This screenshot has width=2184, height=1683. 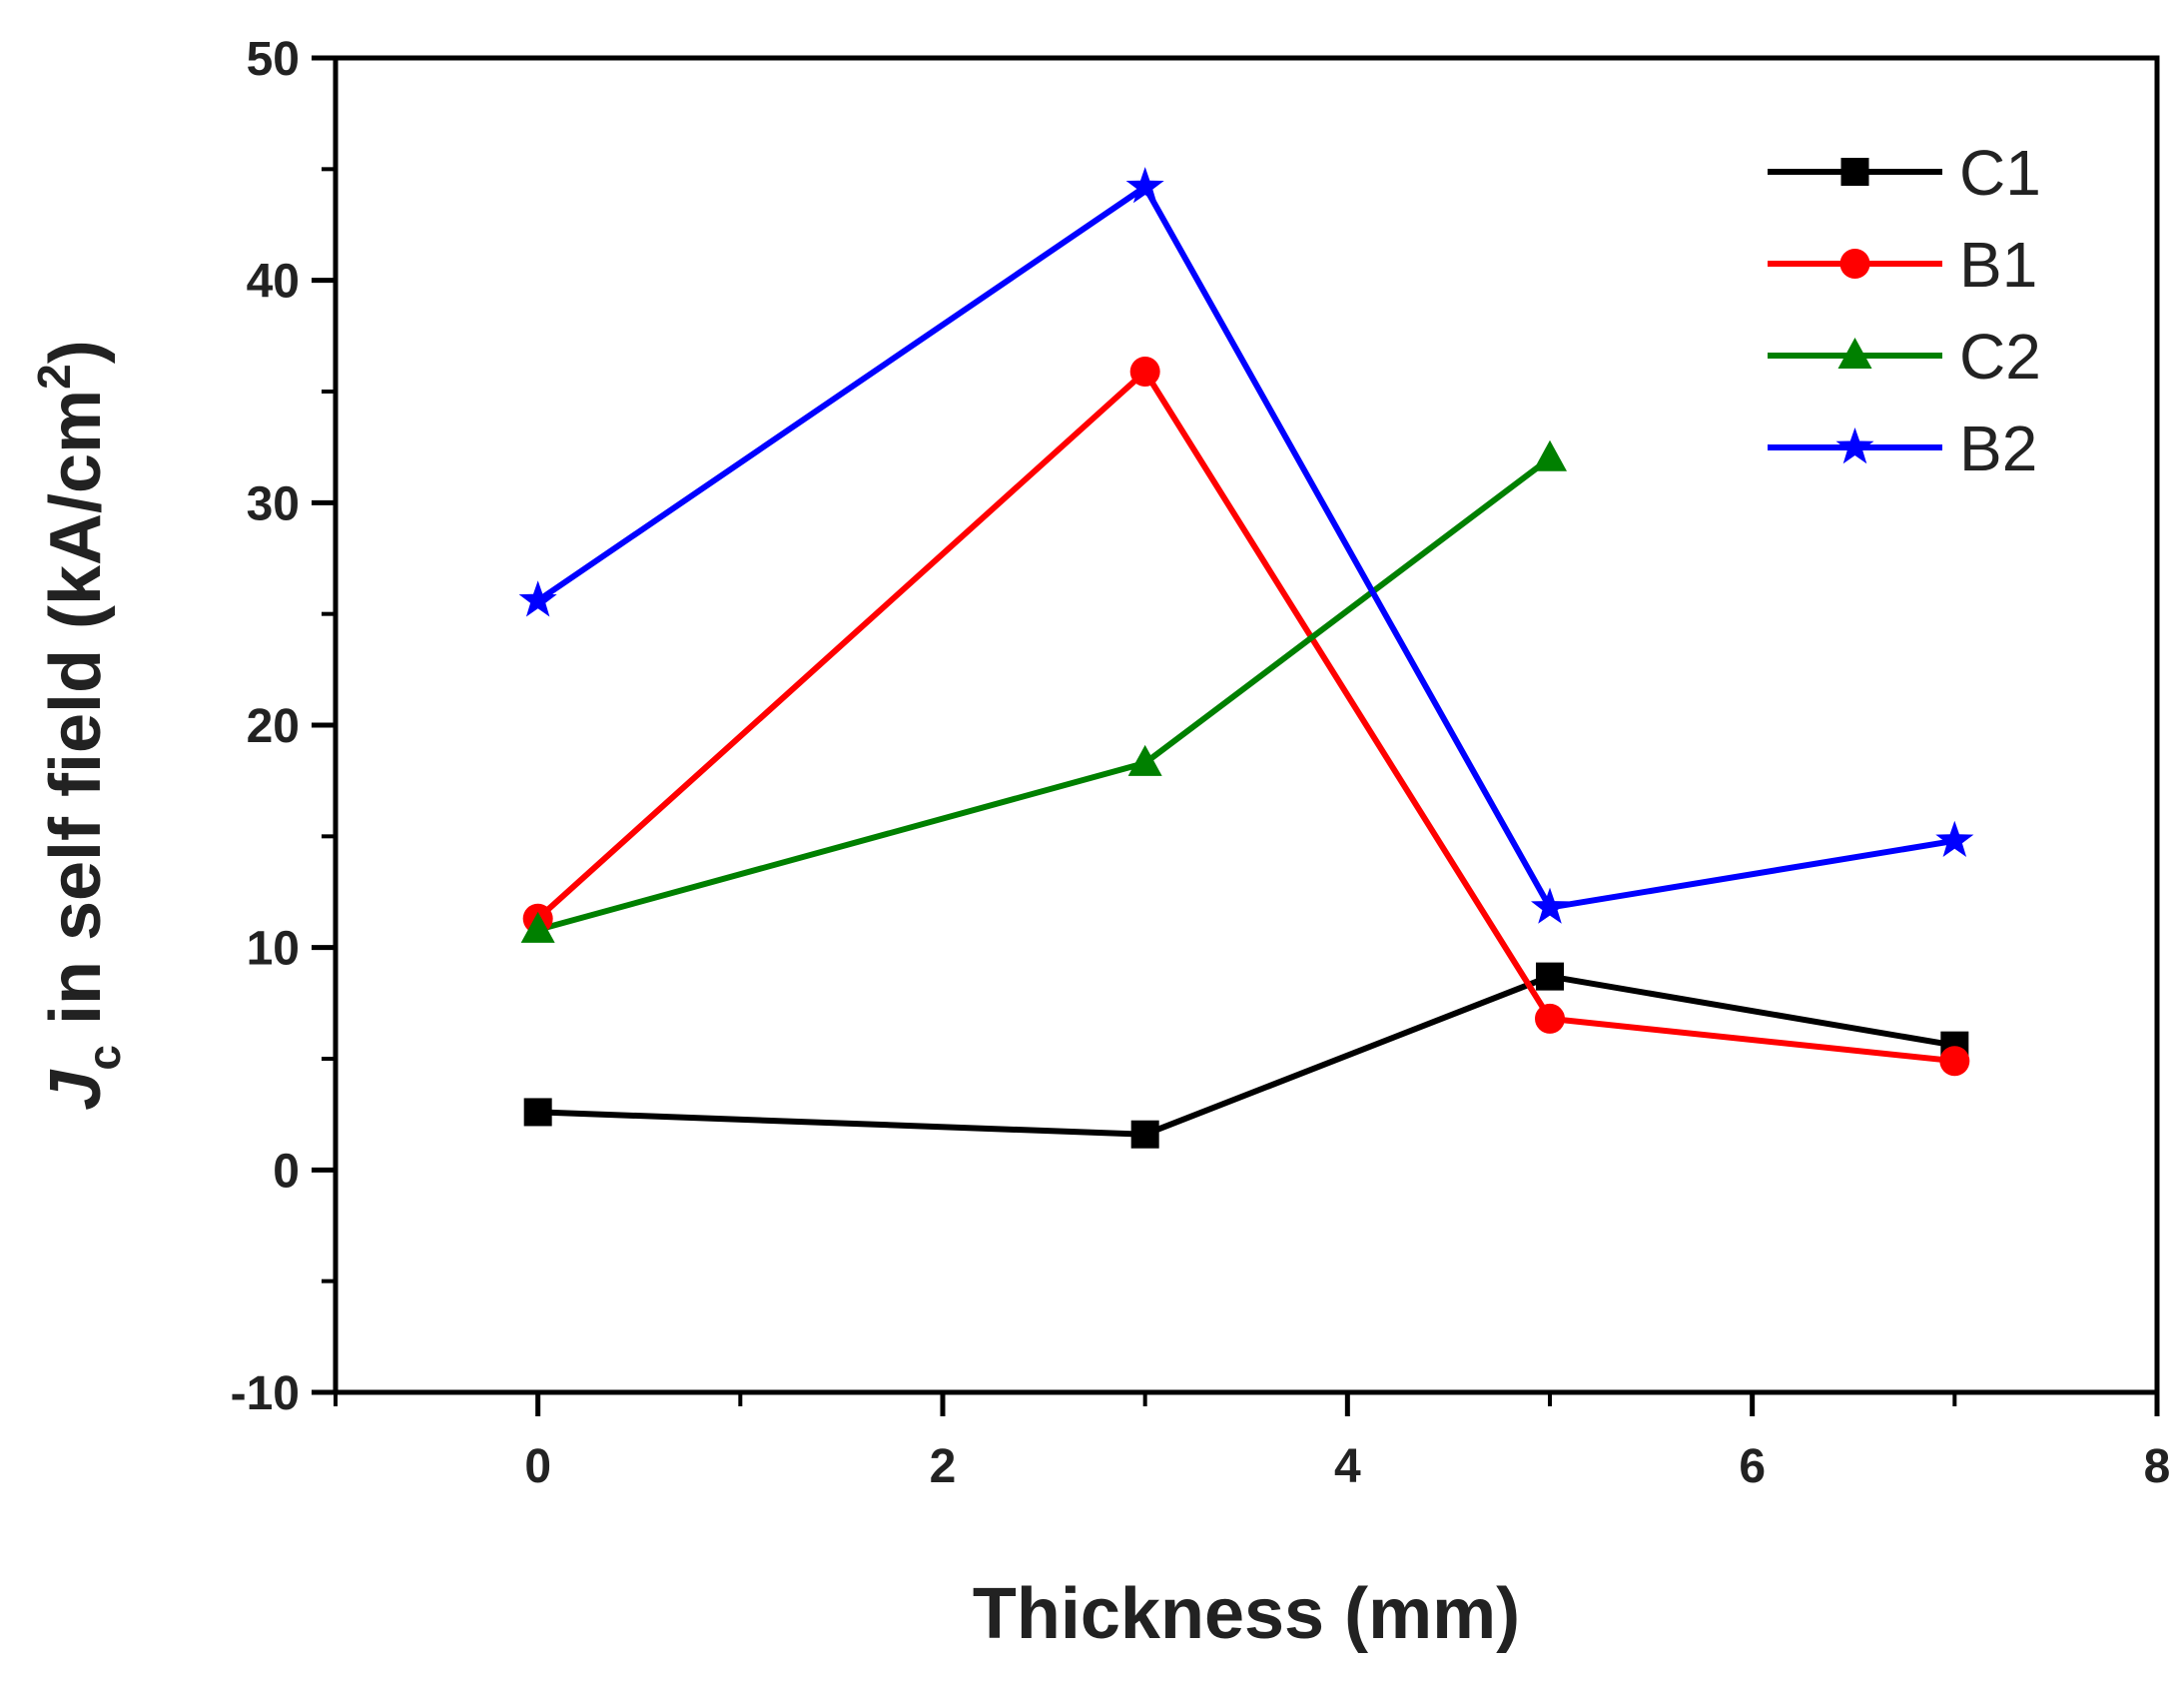 I want to click on y-tick-label: 20, so click(x=273, y=726).